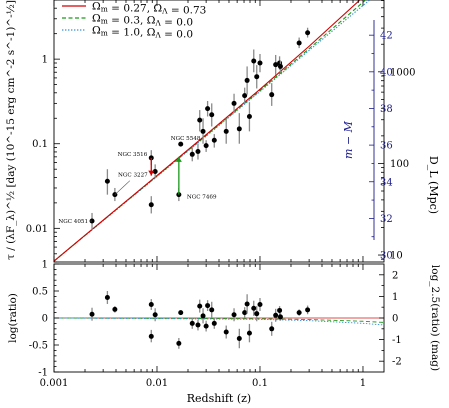 This screenshot has height=408, width=449. Describe the element at coordinates (363, 383) in the screenshot. I see `x-tick-label: 1` at that location.